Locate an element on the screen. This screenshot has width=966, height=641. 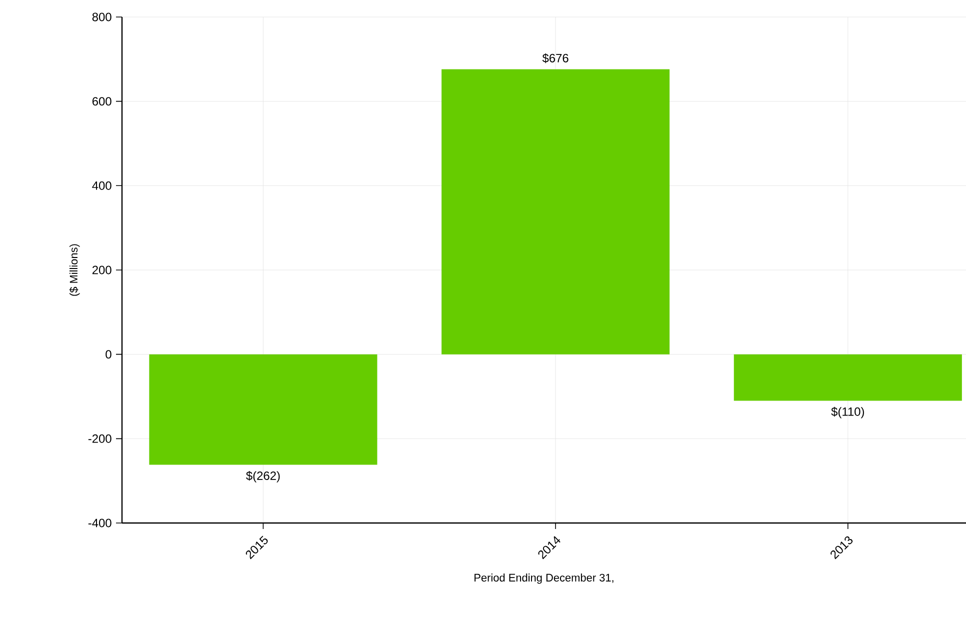
data-label: $676 is located at coordinates (555, 58).